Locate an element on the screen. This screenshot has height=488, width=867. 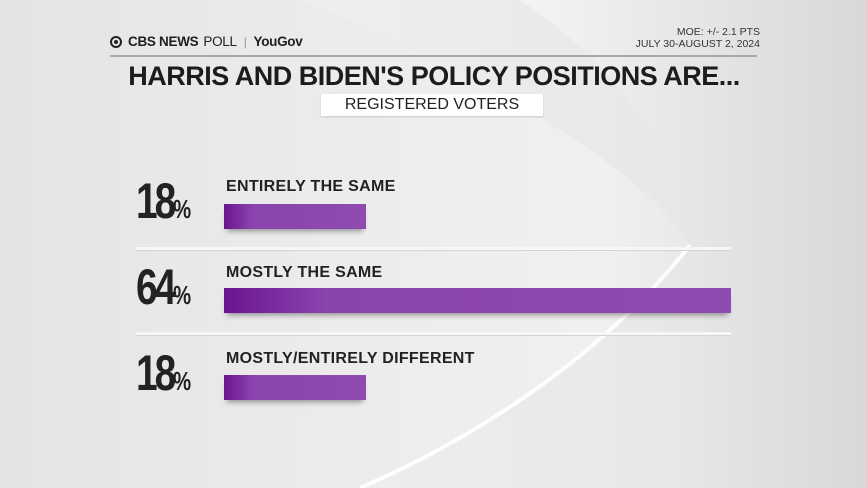
bar-label: MOSTLY THE SAME is located at coordinates (304, 272).